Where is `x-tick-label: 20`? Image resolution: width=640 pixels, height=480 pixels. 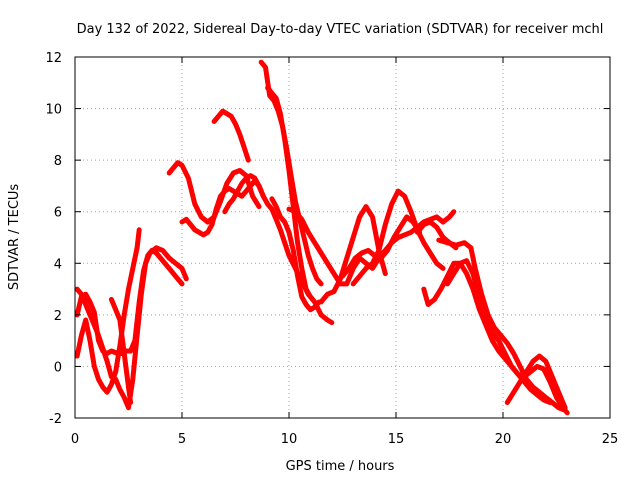 x-tick-label: 20 is located at coordinates (503, 439).